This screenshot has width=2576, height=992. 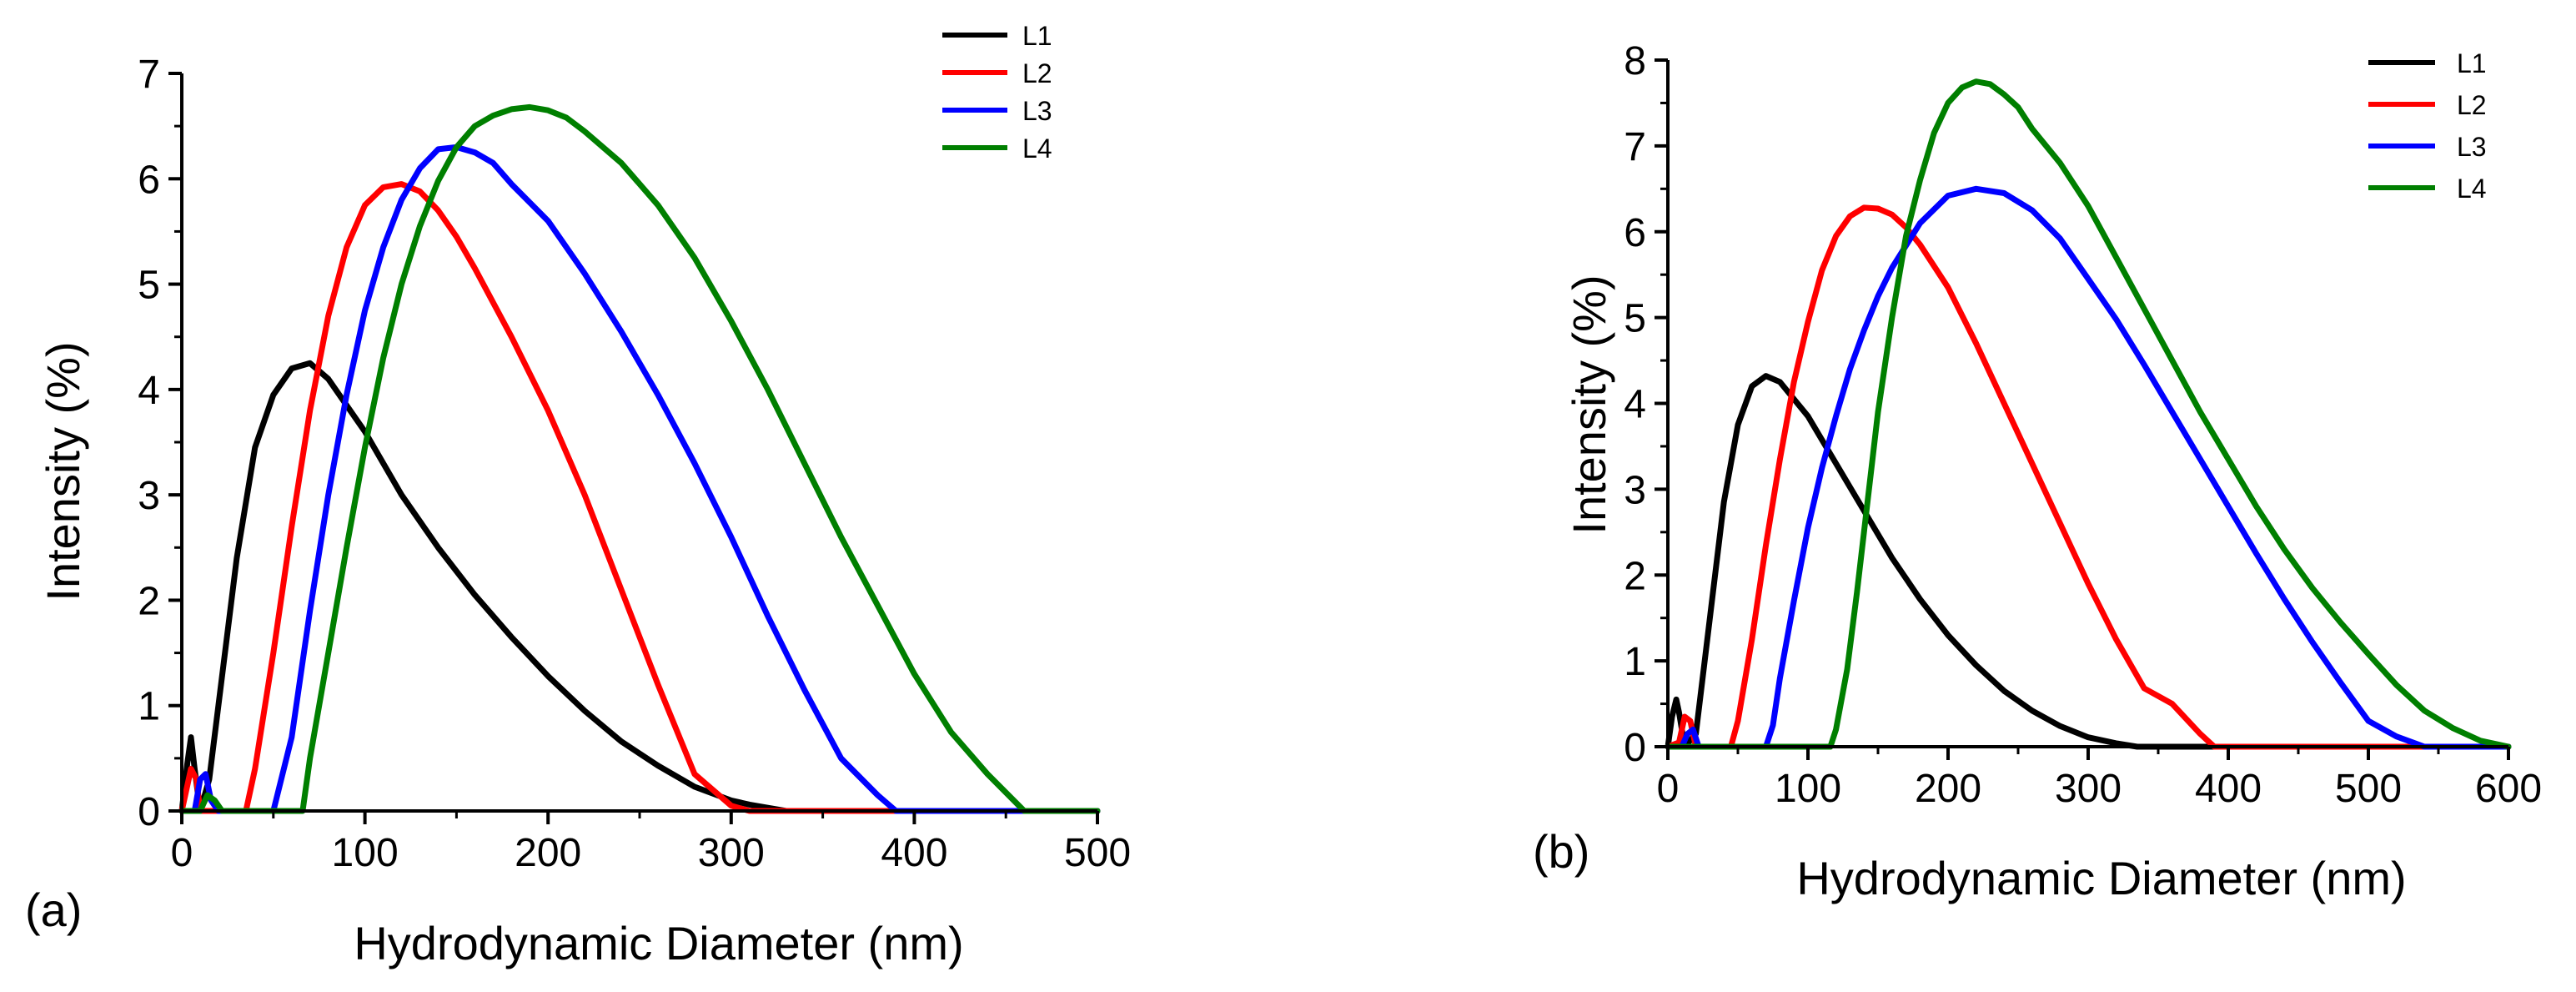 I want to click on panel-b-legend-label-l2: L2, so click(x=2472, y=105).